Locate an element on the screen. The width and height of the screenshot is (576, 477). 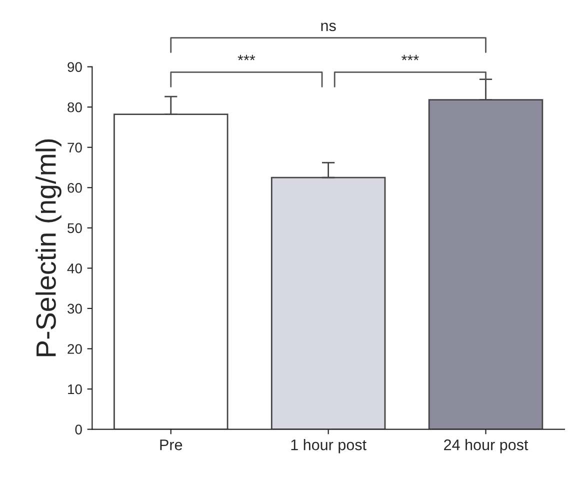
x-tick-label: 1 hour post is located at coordinates (328, 446).